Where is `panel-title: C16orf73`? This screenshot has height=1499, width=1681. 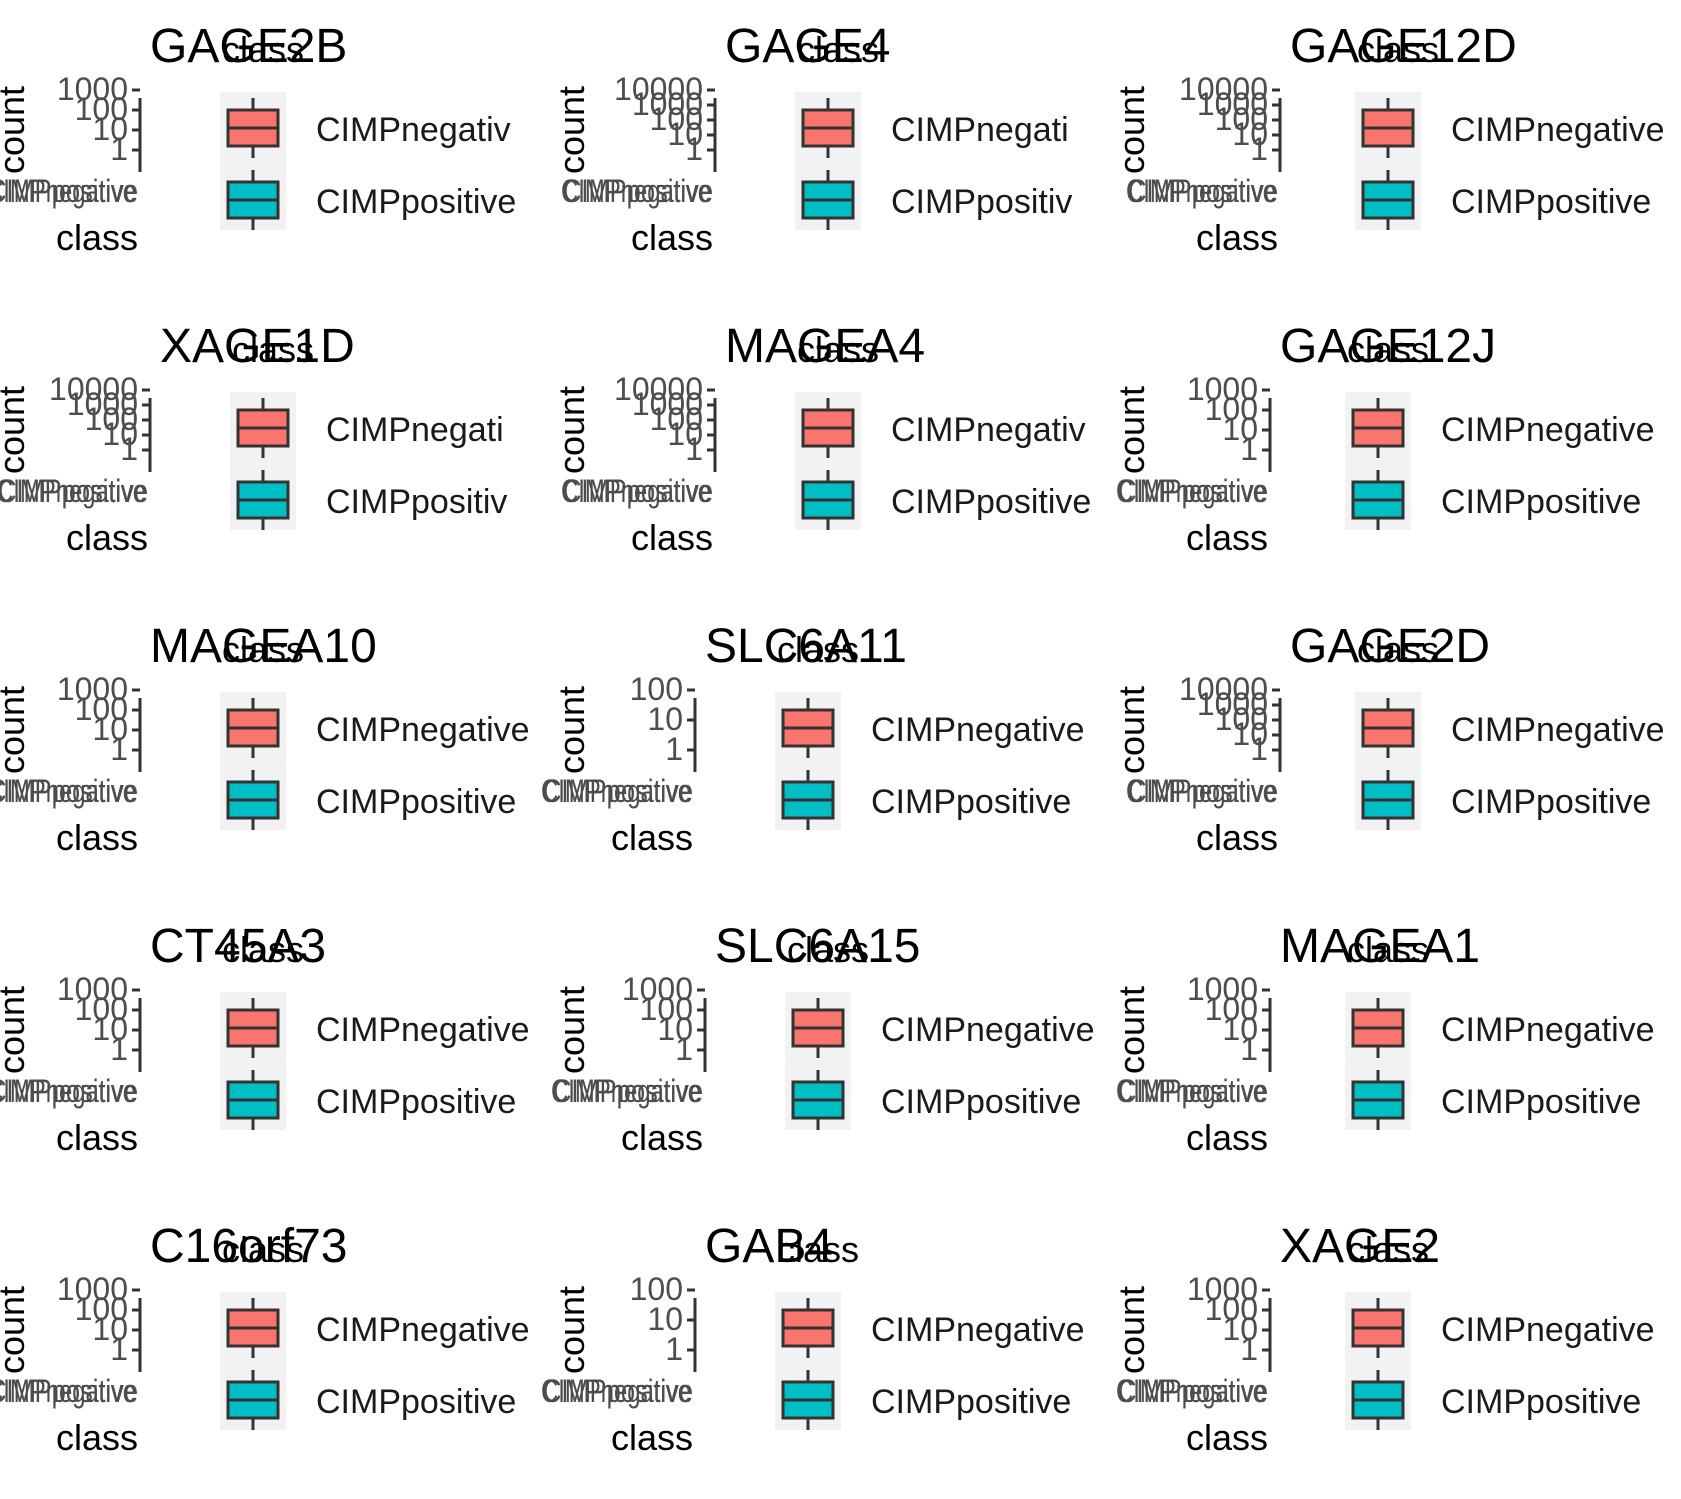 panel-title: C16orf73 is located at coordinates (248, 1246).